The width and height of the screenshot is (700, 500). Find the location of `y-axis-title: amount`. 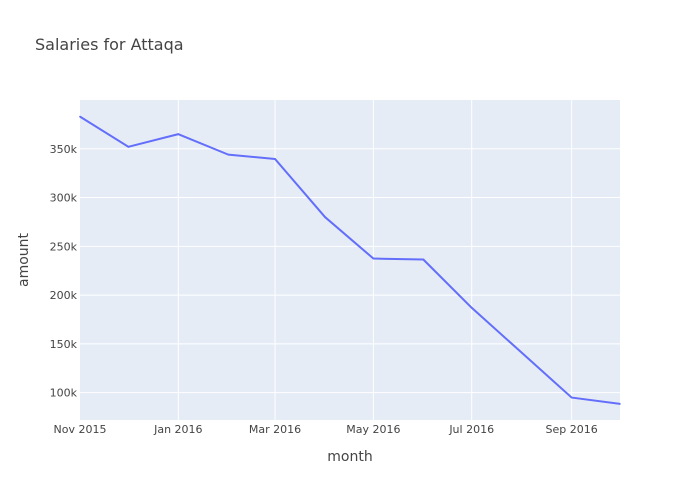

y-axis-title: amount is located at coordinates (24, 259).